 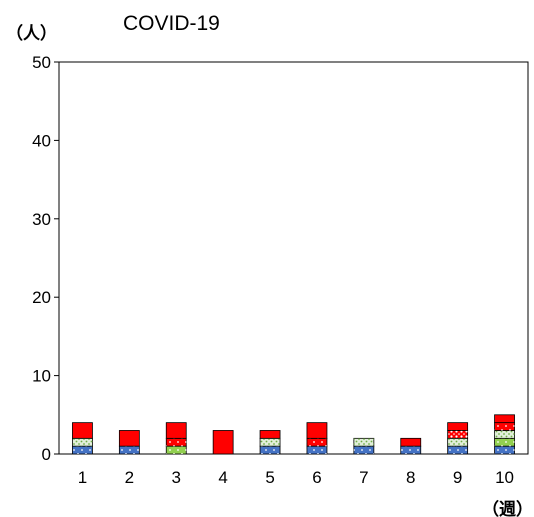 What do you see at coordinates (293, 434) in the screenshot?
I see `bar-series-group` at bounding box center [293, 434].